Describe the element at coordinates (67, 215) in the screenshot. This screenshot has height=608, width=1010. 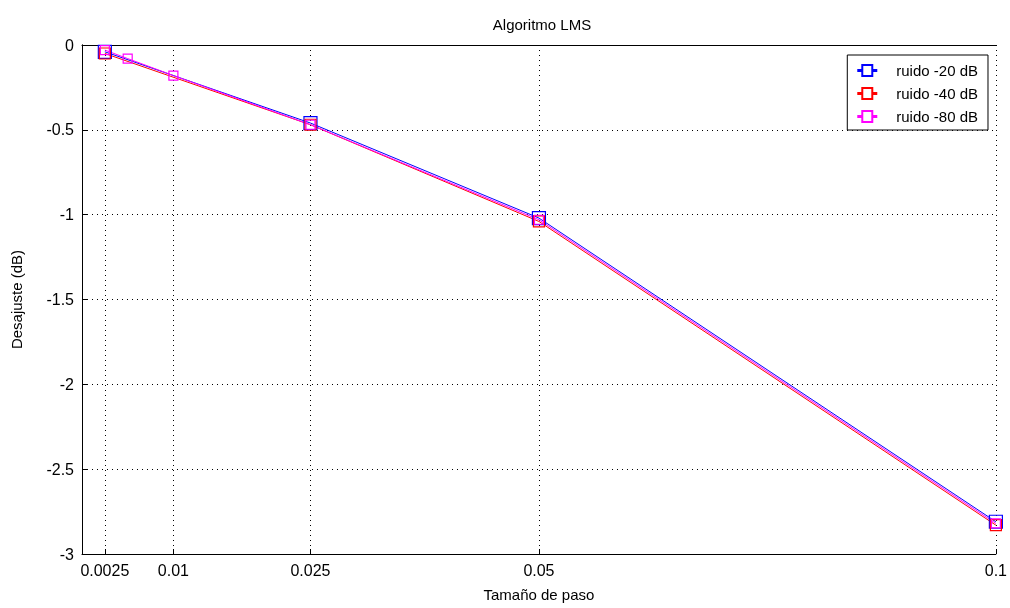
I see `y-tick-label: -1` at that location.